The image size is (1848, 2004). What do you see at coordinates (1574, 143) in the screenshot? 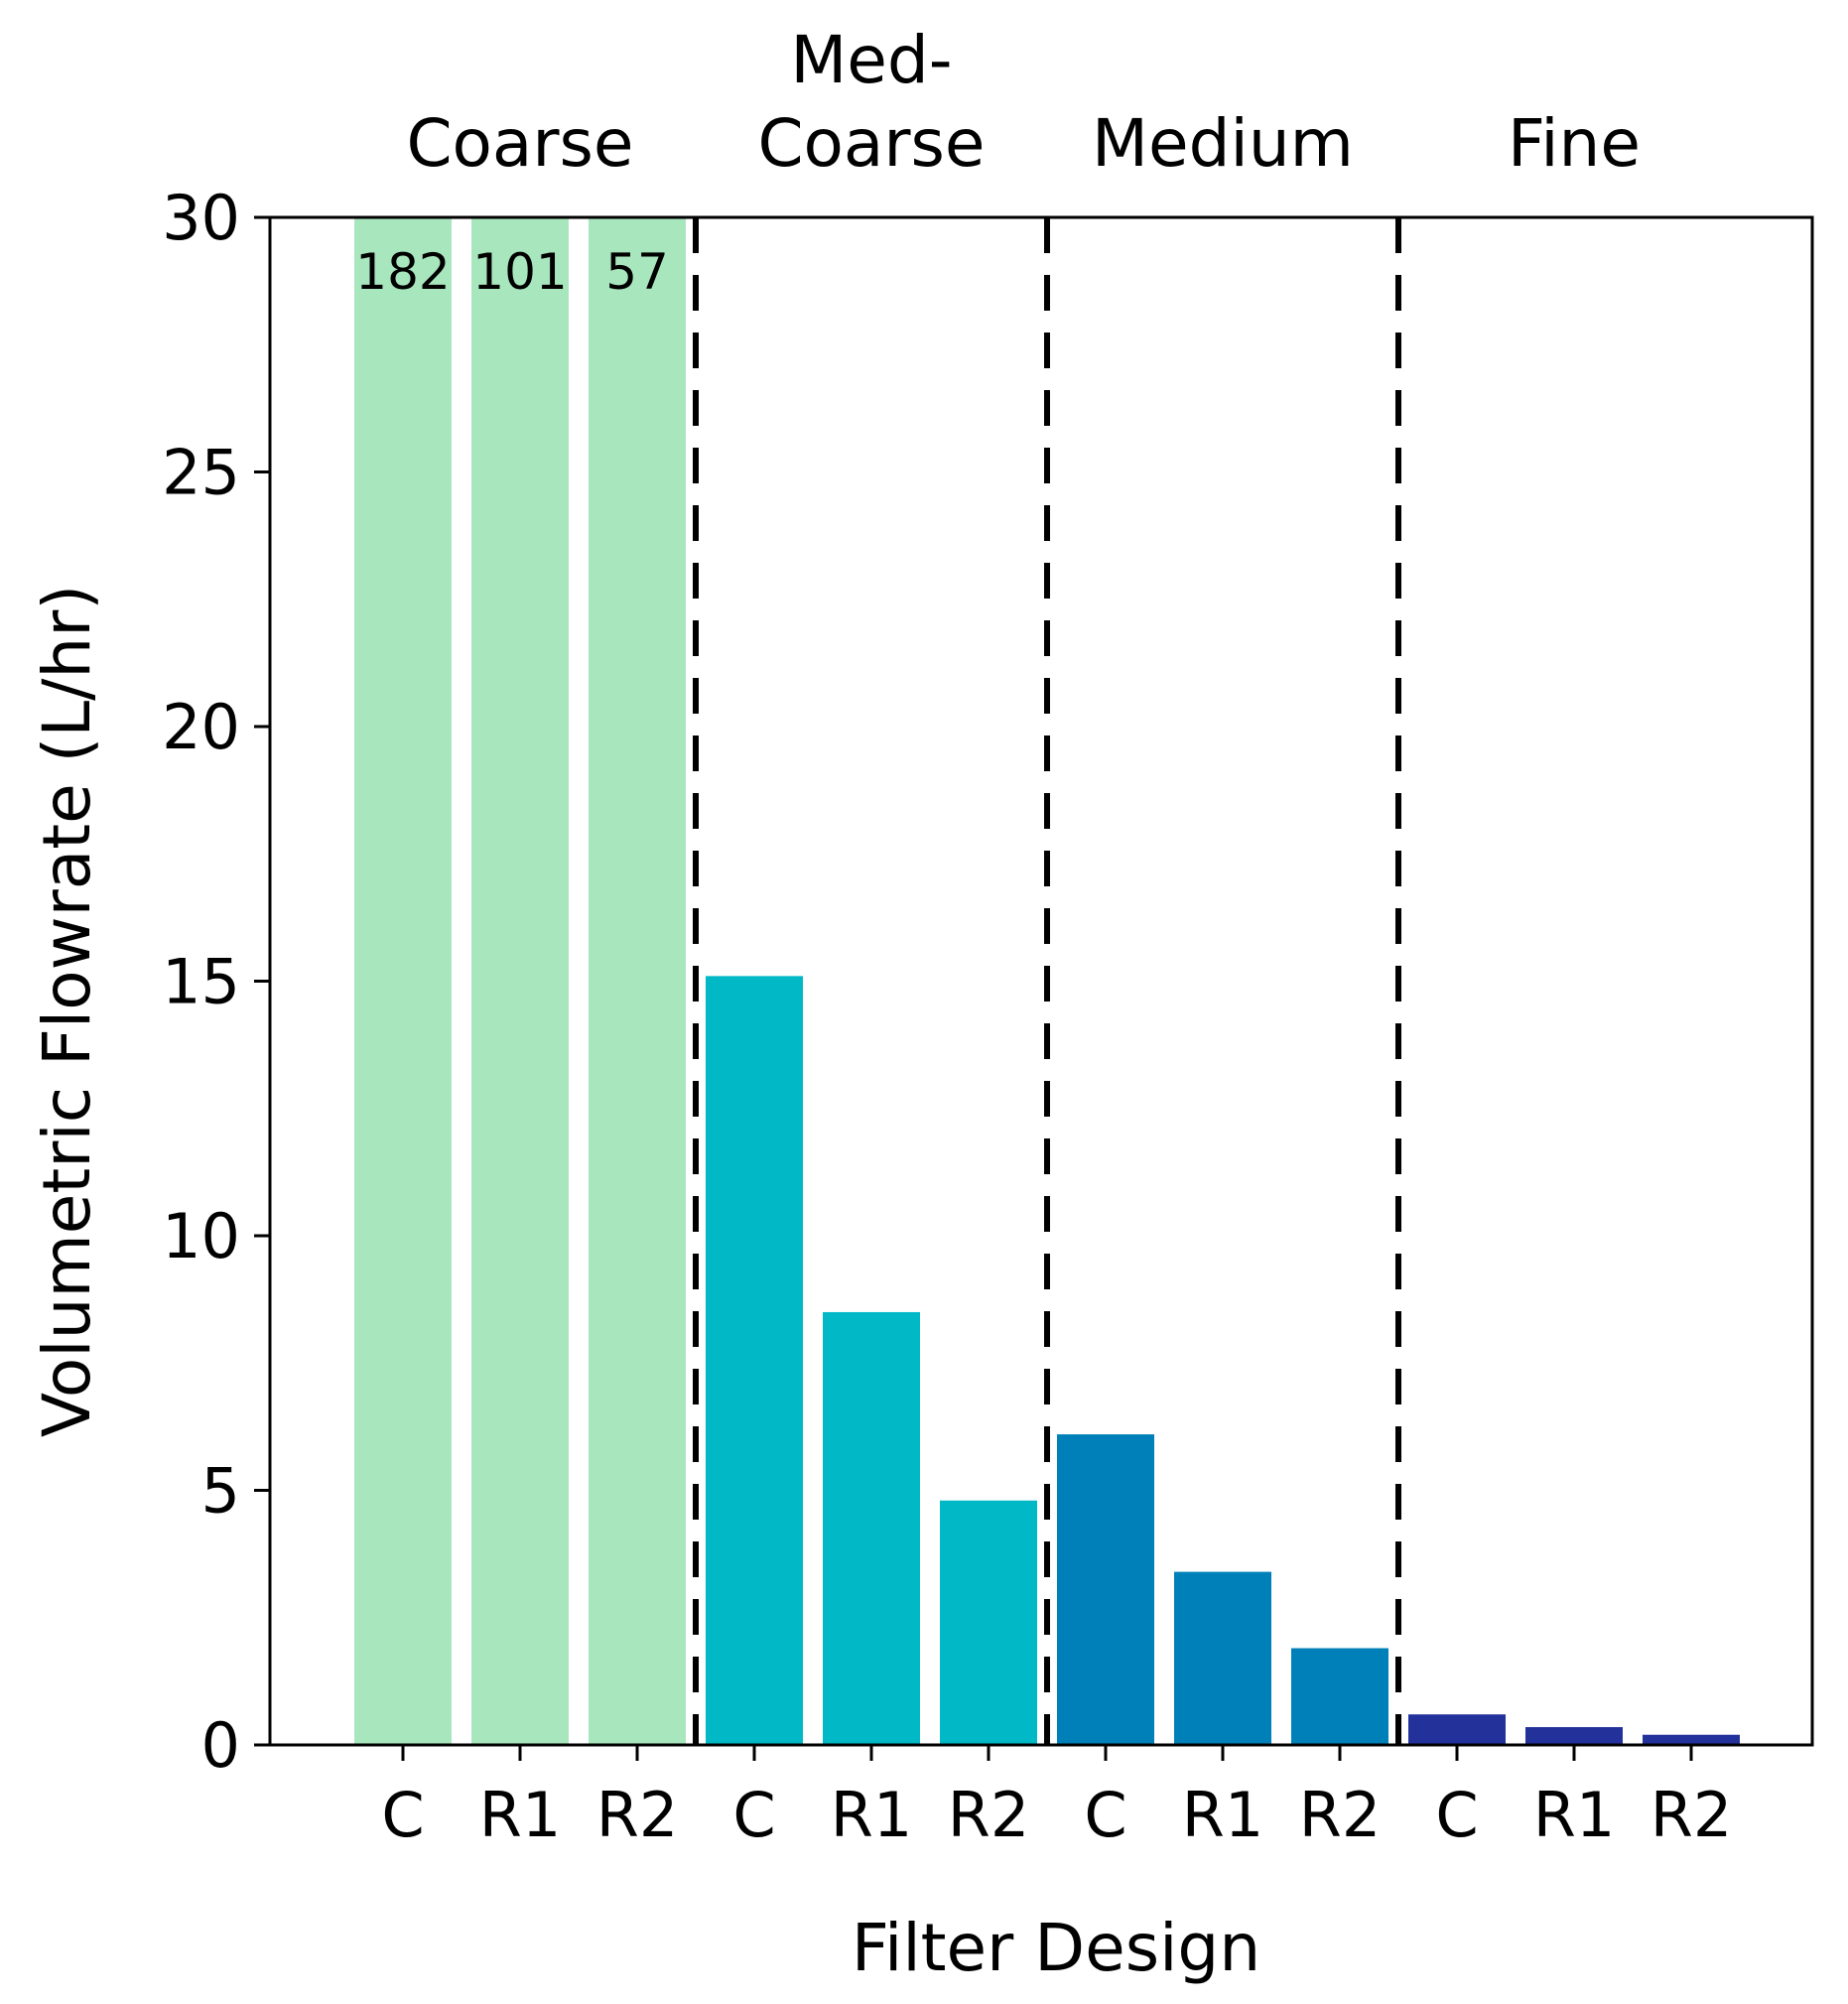
I see `group-label: Fine` at bounding box center [1574, 143].